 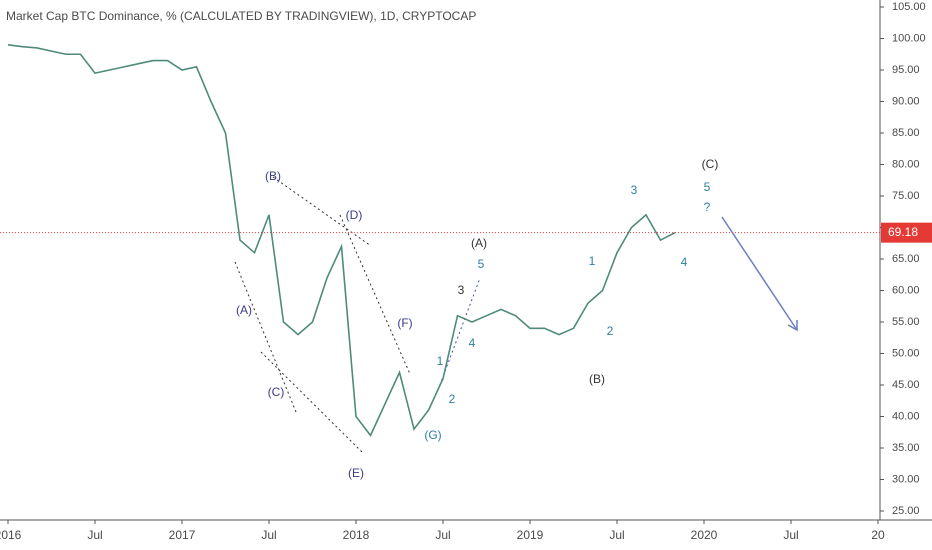 What do you see at coordinates (322, 314) in the screenshot?
I see `wave-lines` at bounding box center [322, 314].